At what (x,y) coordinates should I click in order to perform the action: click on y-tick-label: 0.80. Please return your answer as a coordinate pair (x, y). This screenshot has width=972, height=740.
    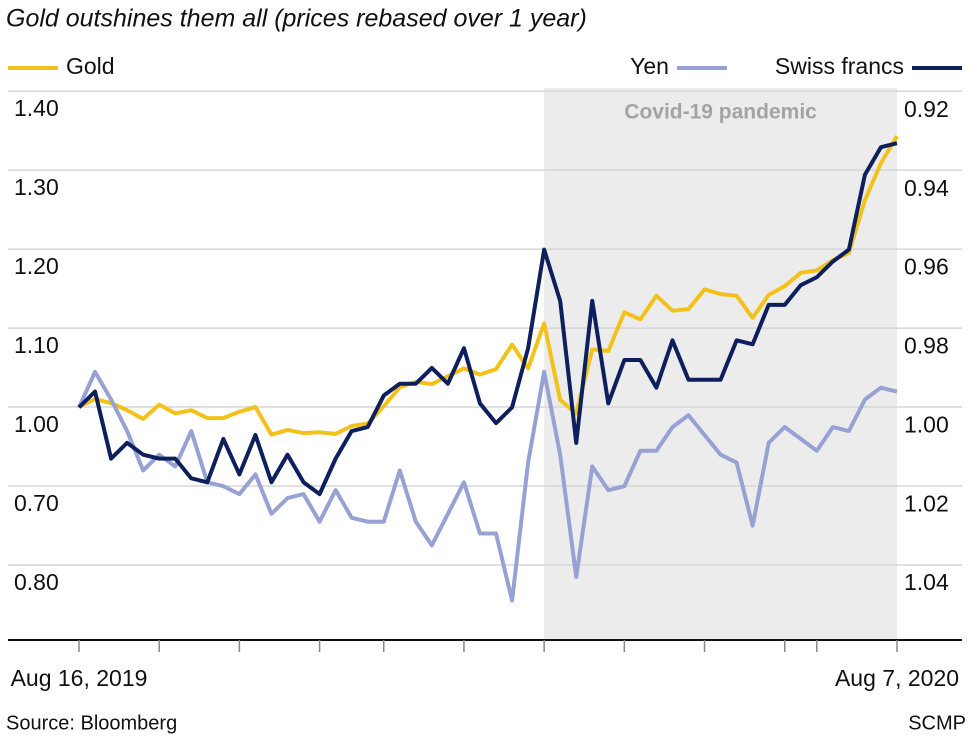
    Looking at the image, I should click on (36, 582).